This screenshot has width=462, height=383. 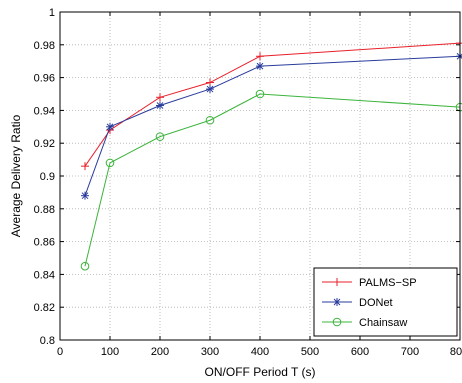 I want to click on x-tick-label: 300, so click(x=210, y=352).